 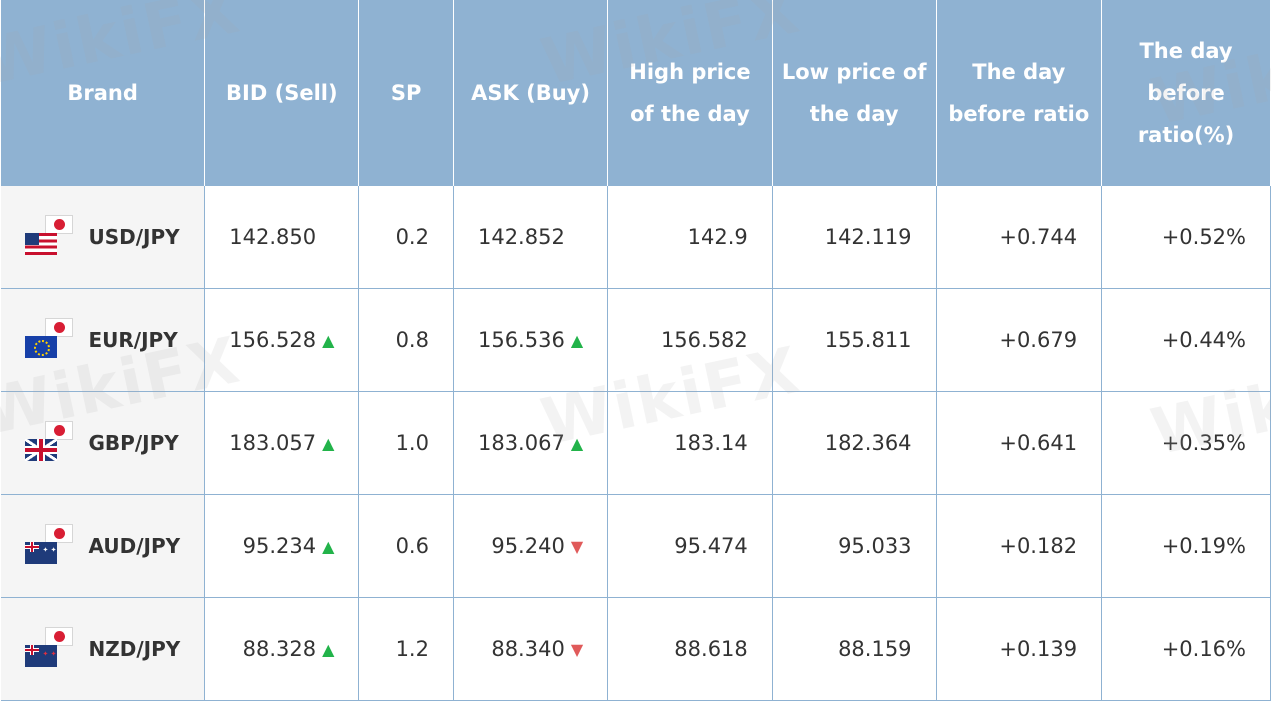 I want to click on bid-cell: 183.057 ▲, so click(x=282, y=443).